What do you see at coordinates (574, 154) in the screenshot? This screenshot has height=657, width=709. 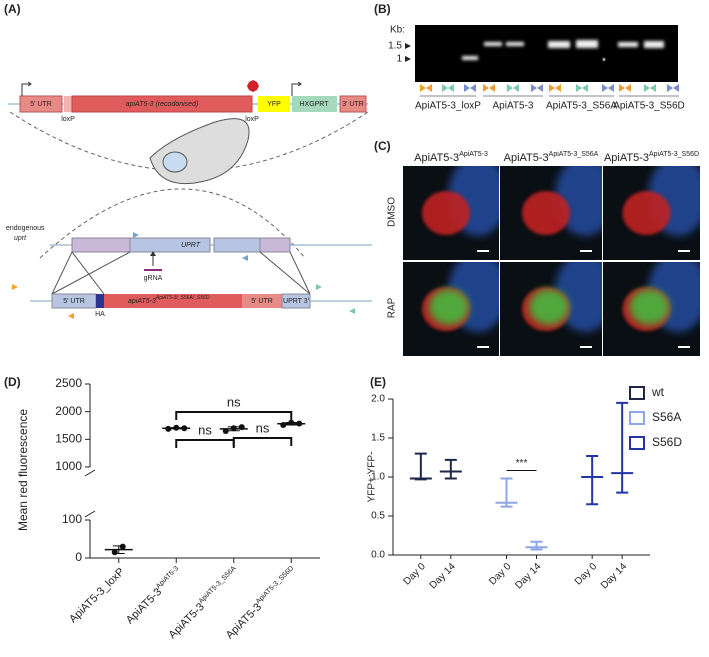 I see `superscript: ApiAT5-3_S56A` at bounding box center [574, 154].